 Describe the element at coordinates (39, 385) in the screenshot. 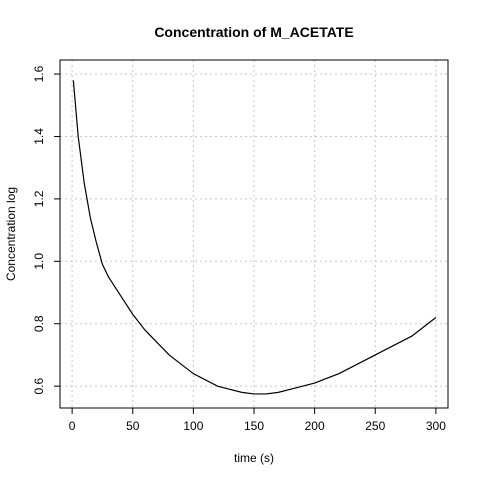

I see `y-tick-label: 0.6` at that location.